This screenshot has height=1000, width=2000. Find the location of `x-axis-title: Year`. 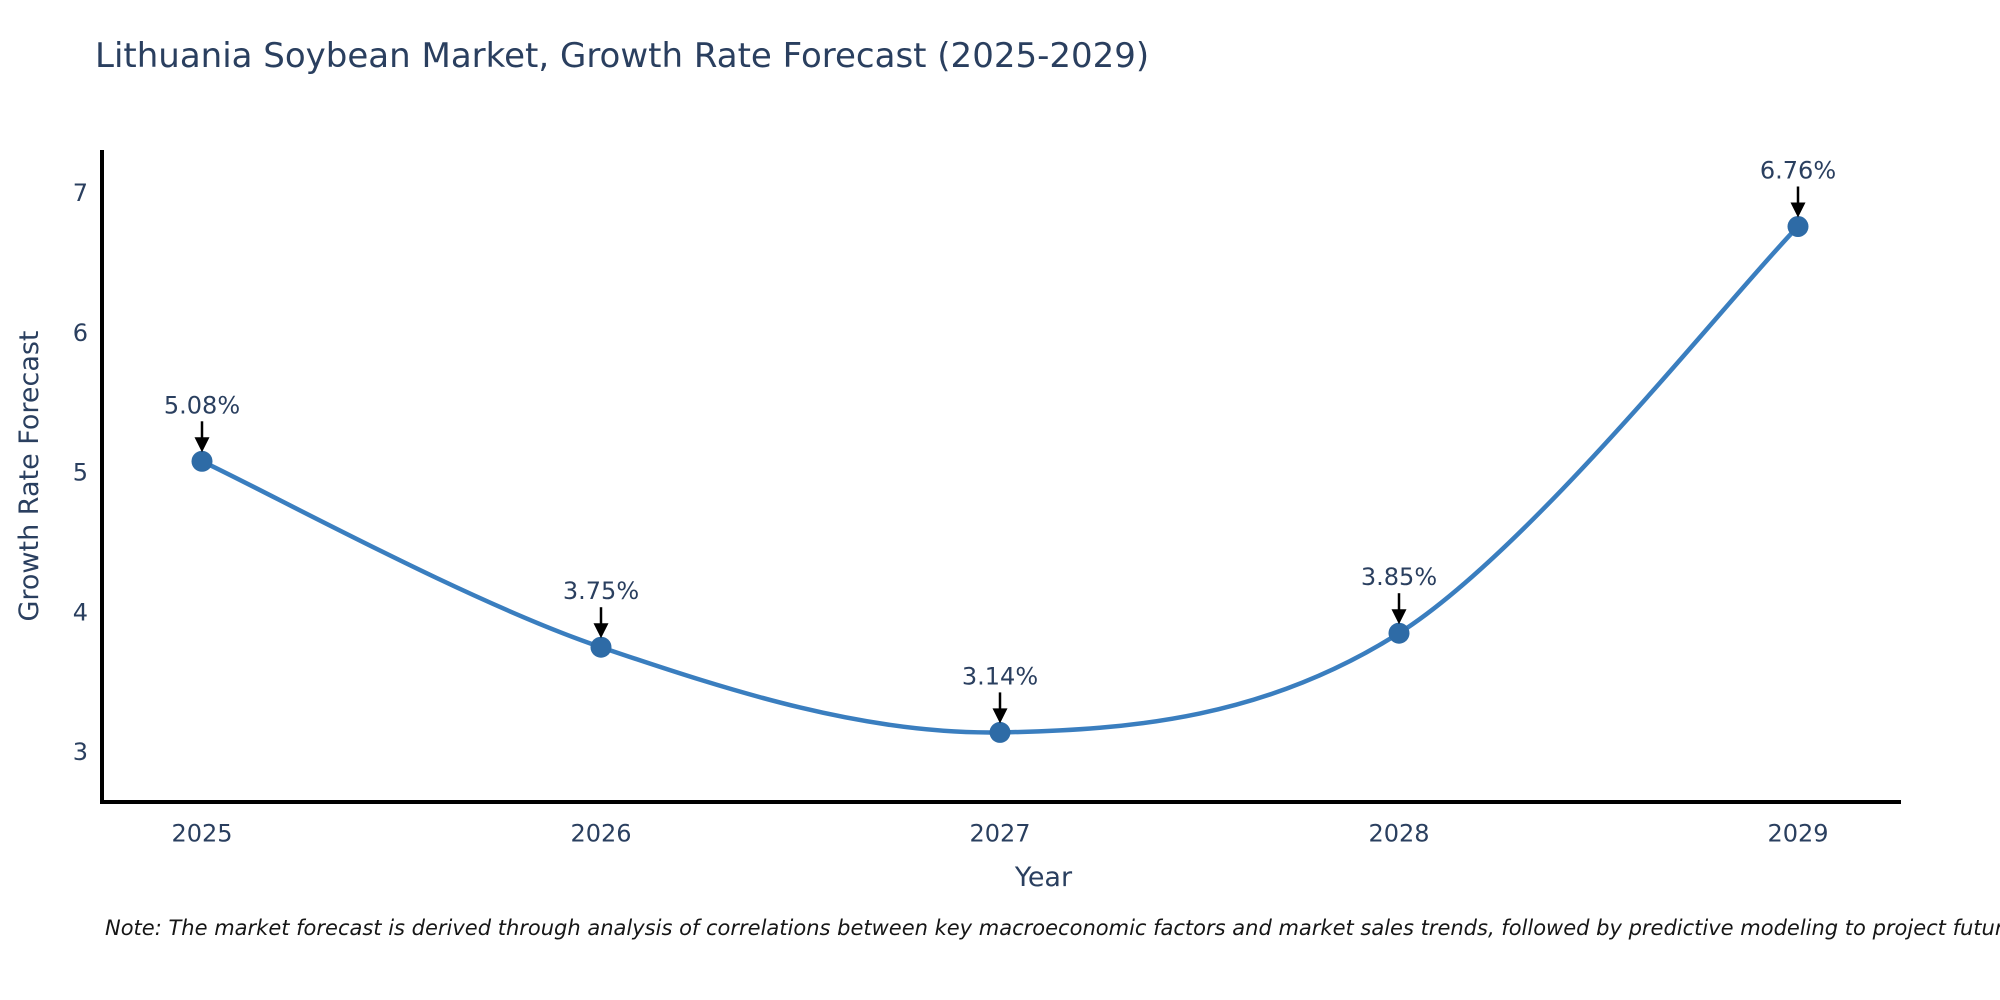

x-axis-title: Year is located at coordinates (1043, 877).